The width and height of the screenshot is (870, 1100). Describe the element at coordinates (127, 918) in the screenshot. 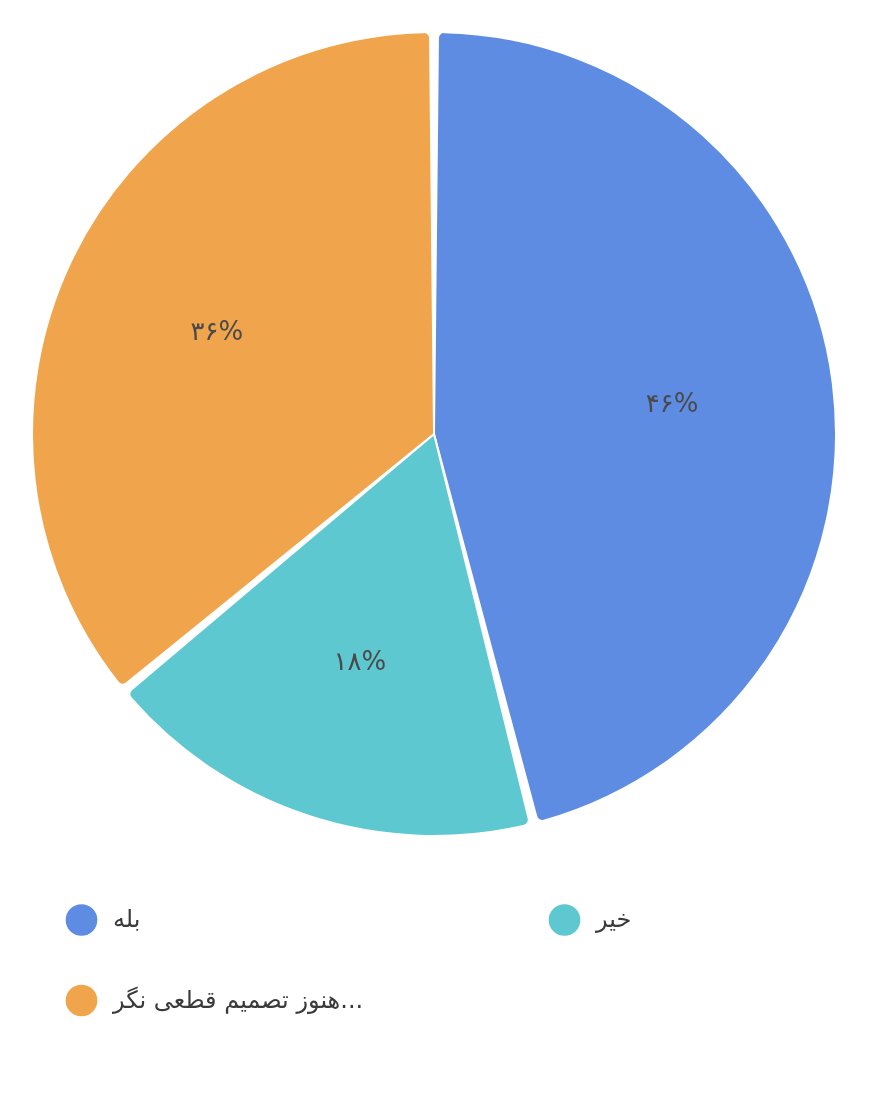

I see `legend-label: بله` at that location.